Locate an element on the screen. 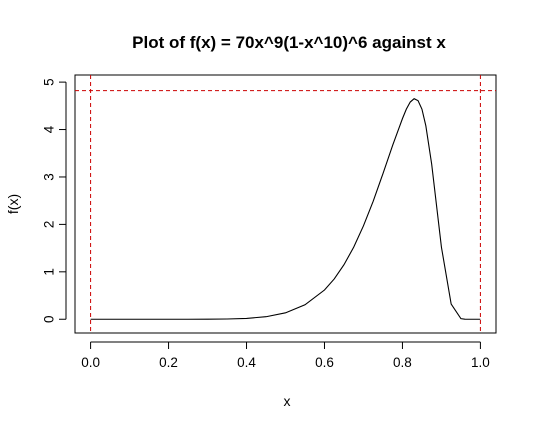 The image size is (538, 430). x-tick-label: 0.0 is located at coordinates (90, 362).